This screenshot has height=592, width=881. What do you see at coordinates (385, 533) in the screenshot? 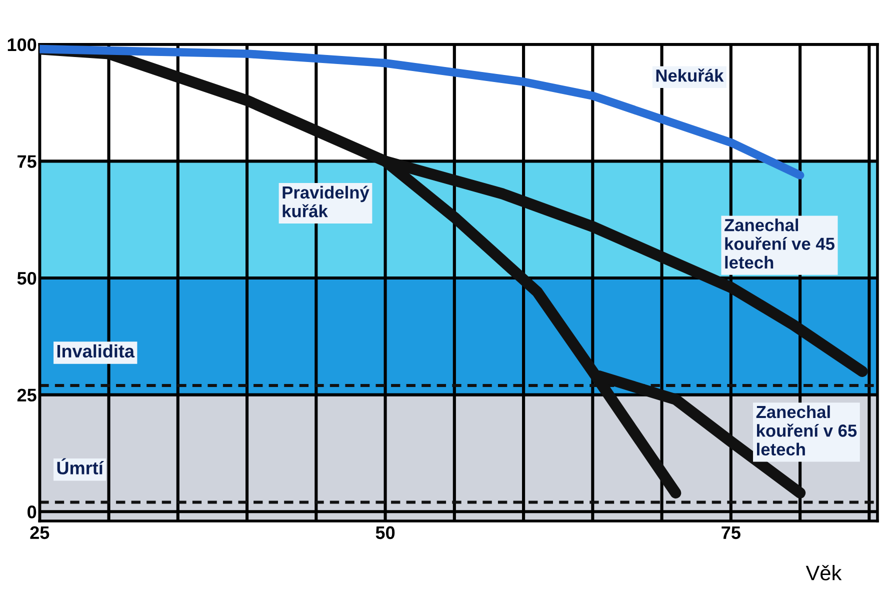
I see `x-tick-label: 50` at bounding box center [385, 533].